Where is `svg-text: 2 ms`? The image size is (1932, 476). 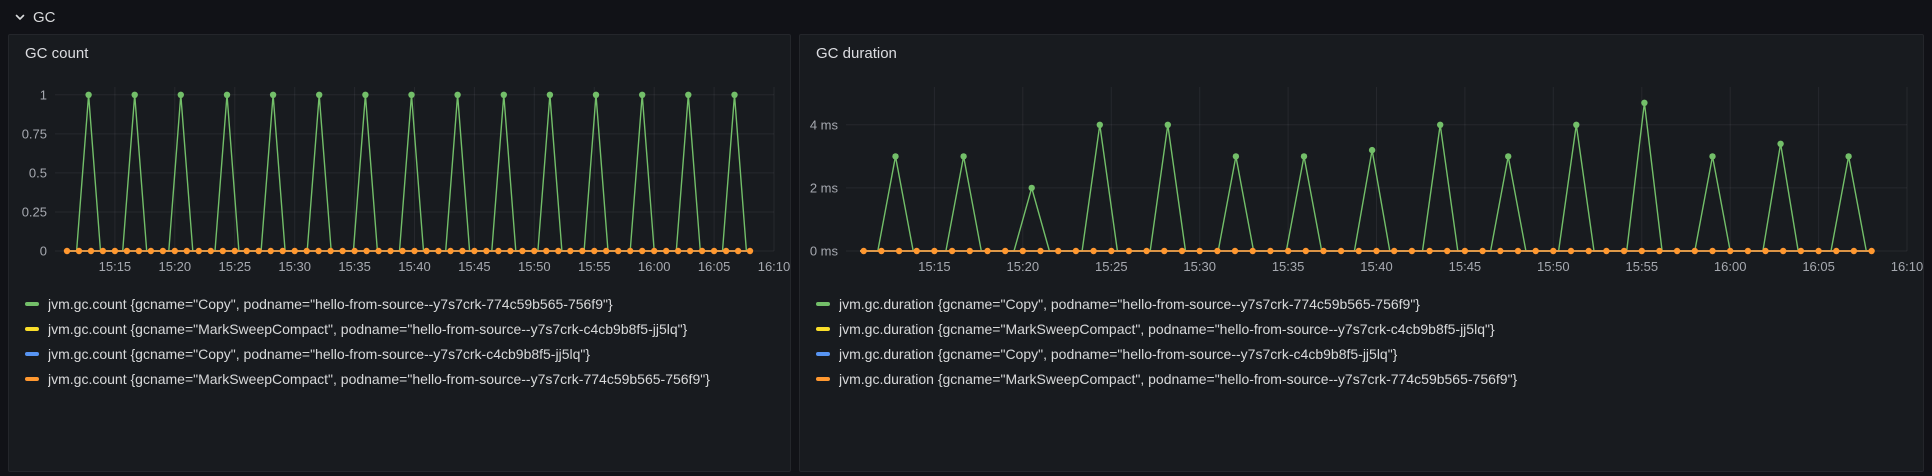 svg-text: 2 ms is located at coordinates (824, 187).